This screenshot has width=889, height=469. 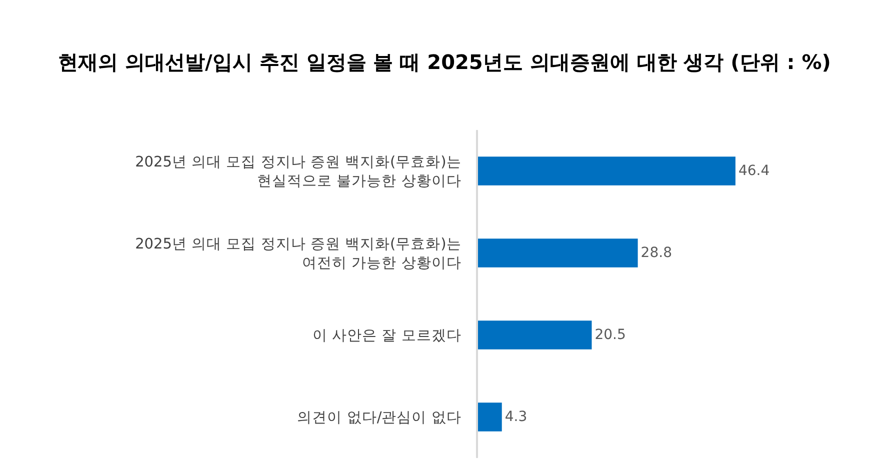 I want to click on y-tick-label: 이 사안은 잘 모르겠다, so click(x=387, y=336).